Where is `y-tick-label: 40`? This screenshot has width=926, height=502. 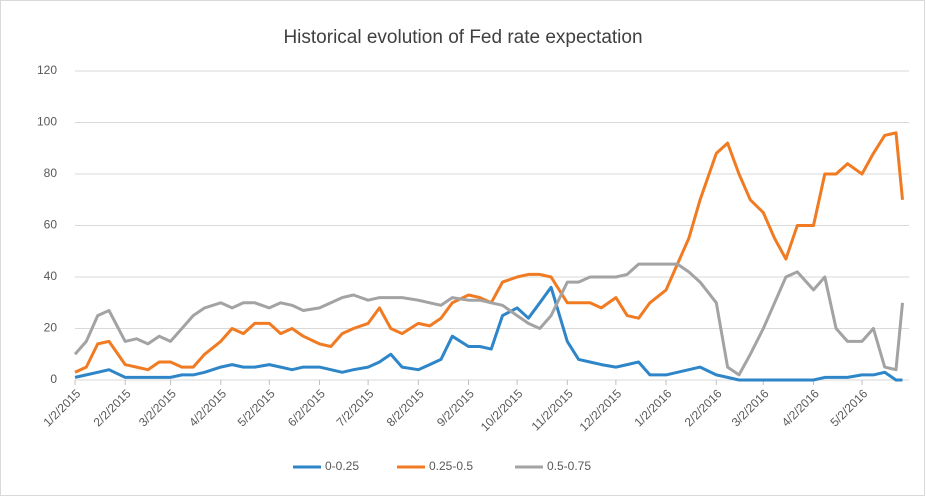
y-tick-label: 40 is located at coordinates (51, 276).